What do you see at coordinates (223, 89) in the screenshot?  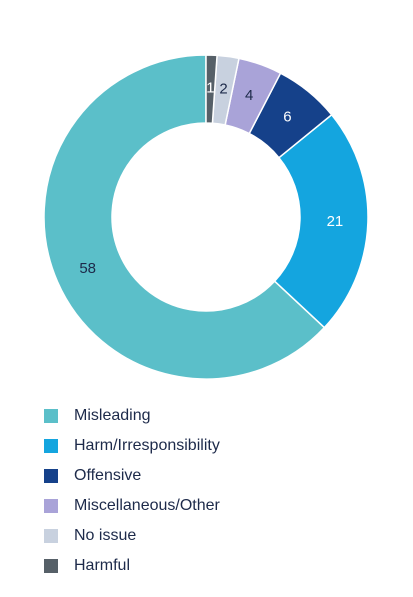 I see `value-label-no-issue: 2` at bounding box center [223, 89].